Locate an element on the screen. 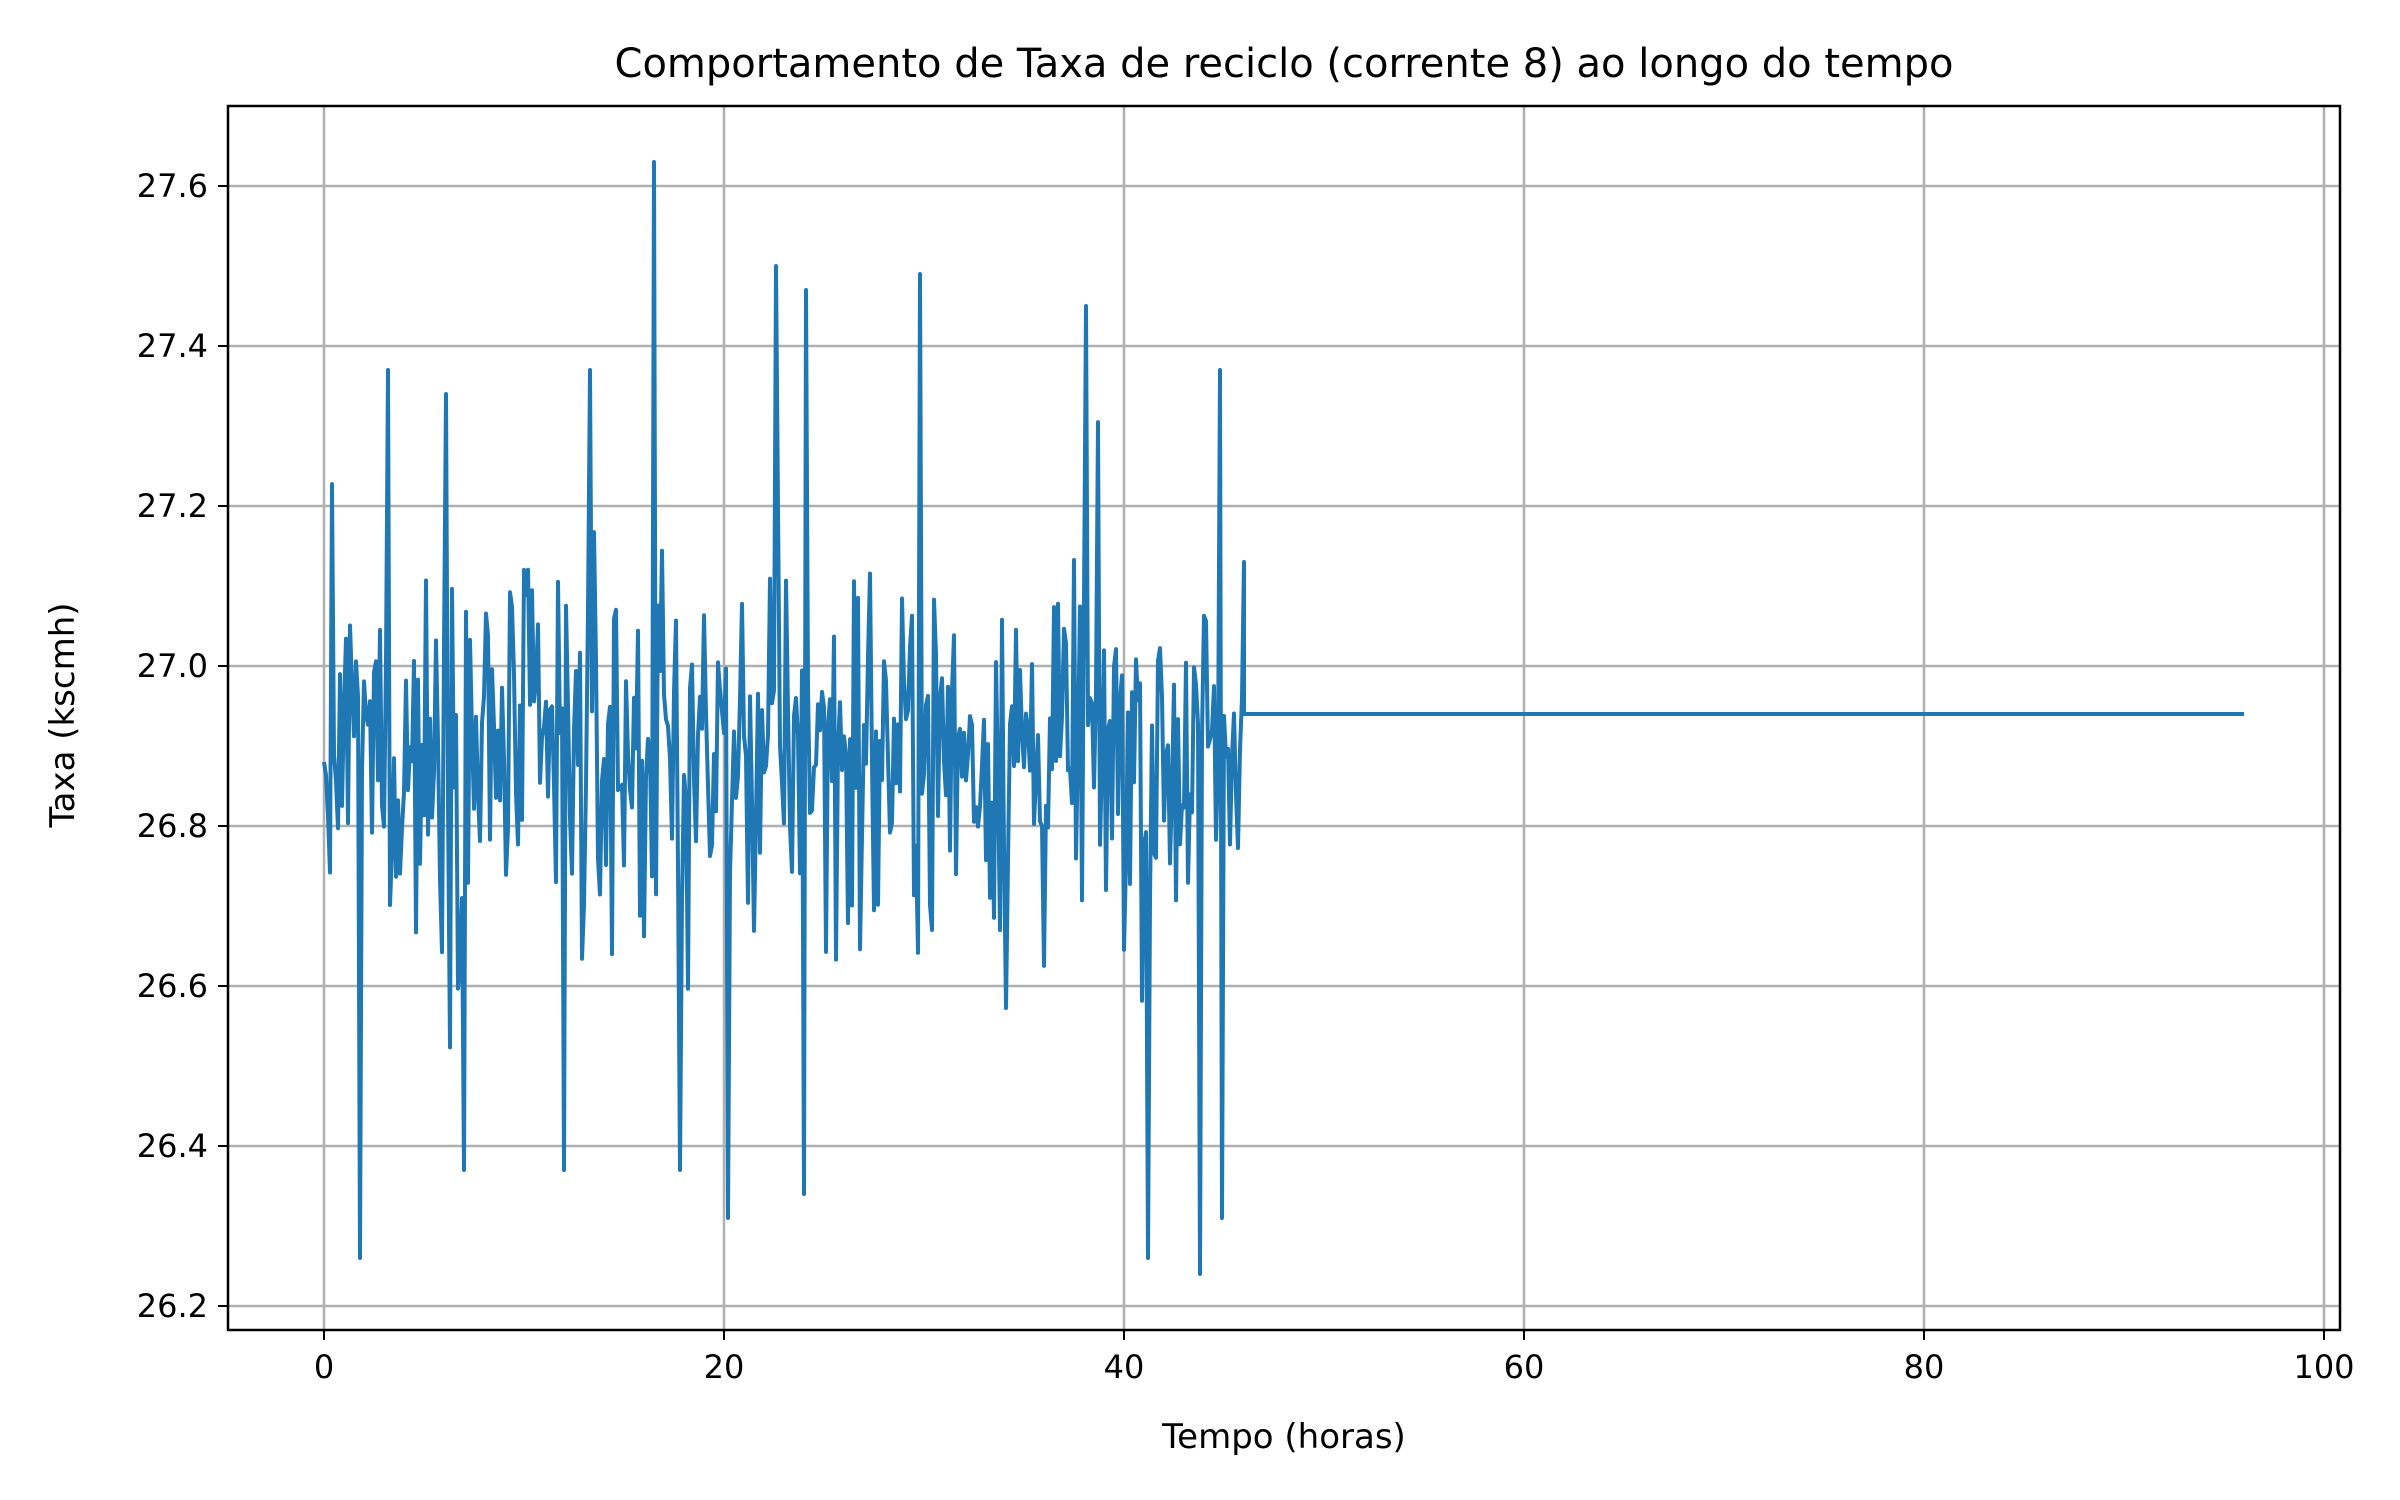 Image resolution: width=2400 pixels, height=1500 pixels. x-tick-label: 100 is located at coordinates (2323, 1367).